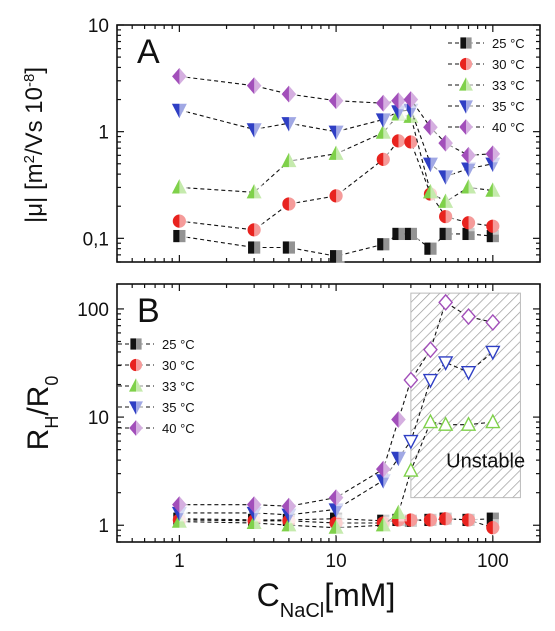 Image resolution: width=555 pixels, height=631 pixels. Describe the element at coordinates (96, 239) in the screenshot. I see `y-tick-label: 0,1` at that location.